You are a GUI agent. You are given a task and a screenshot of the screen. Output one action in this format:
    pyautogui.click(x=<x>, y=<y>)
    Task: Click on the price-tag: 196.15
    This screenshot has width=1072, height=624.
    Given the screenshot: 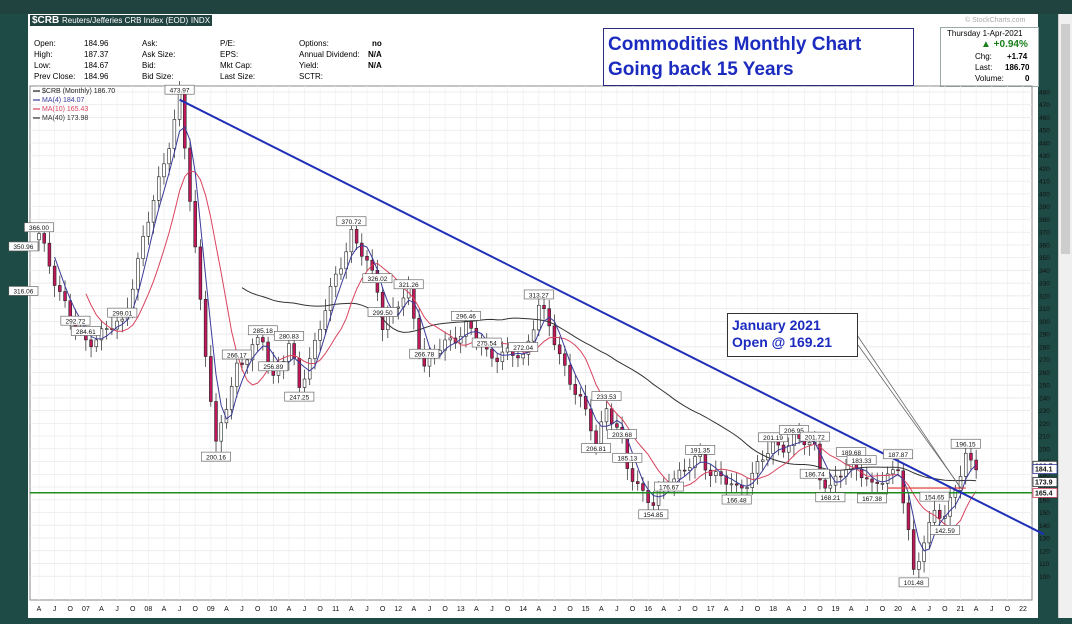 What is the action you would take?
    pyautogui.click(x=966, y=445)
    